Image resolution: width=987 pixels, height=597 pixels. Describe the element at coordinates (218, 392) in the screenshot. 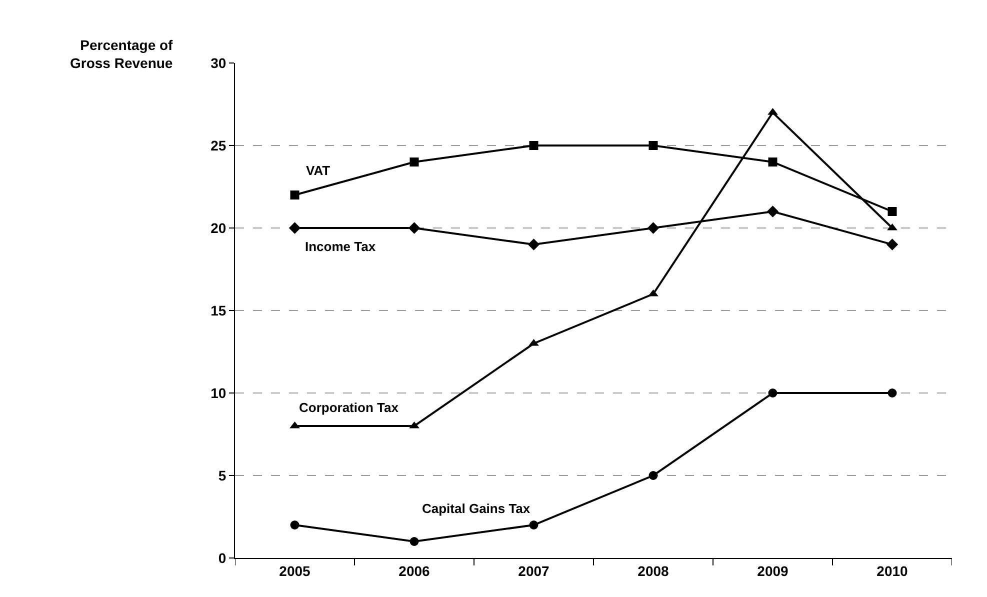

I see `y-tick-label: 10` at that location.